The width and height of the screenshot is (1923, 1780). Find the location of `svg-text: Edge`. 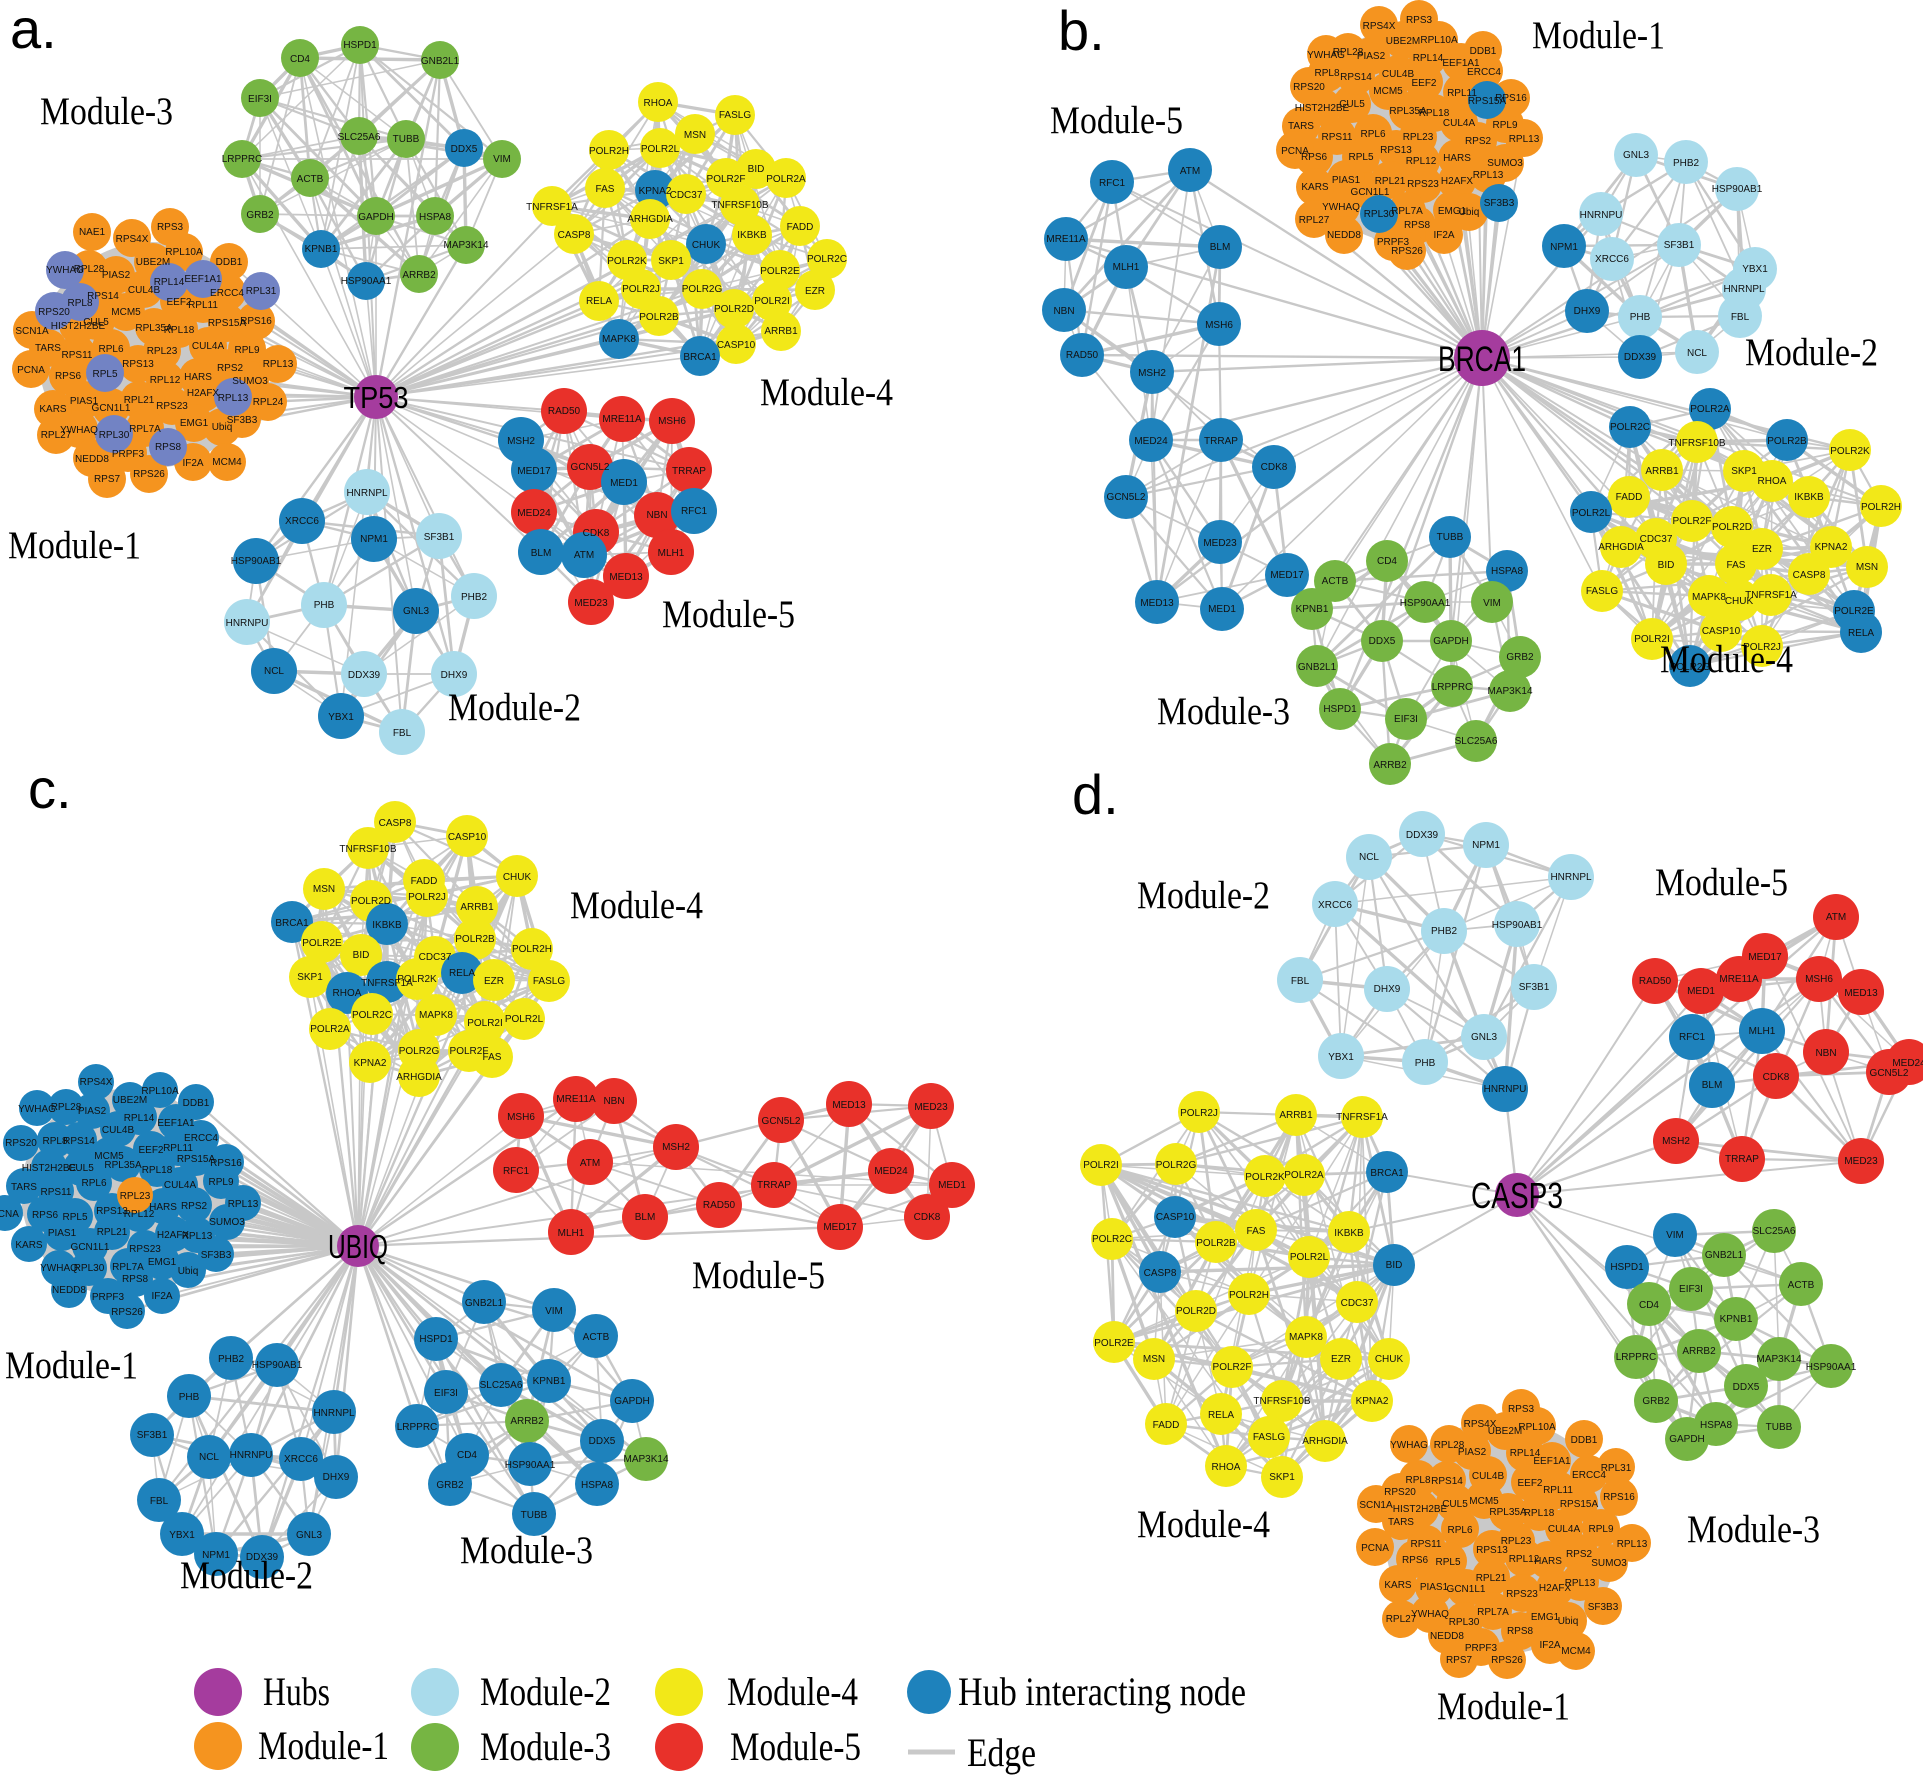

svg-text: Edge is located at coordinates (1001, 1752).